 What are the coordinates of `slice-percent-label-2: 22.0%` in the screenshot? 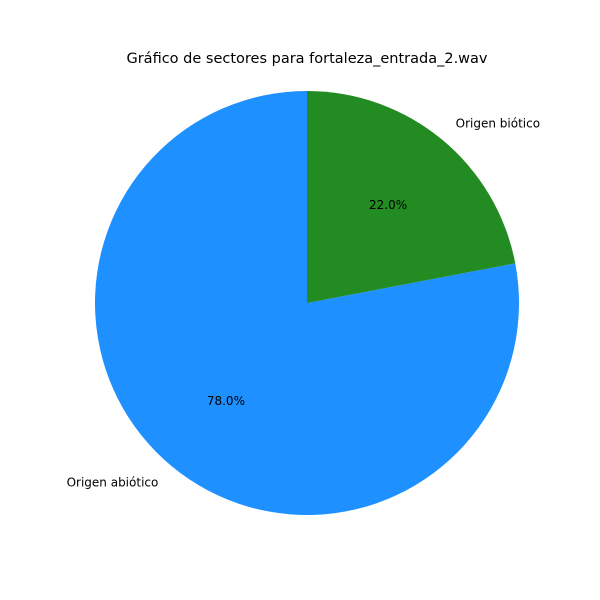 It's located at (388, 205).